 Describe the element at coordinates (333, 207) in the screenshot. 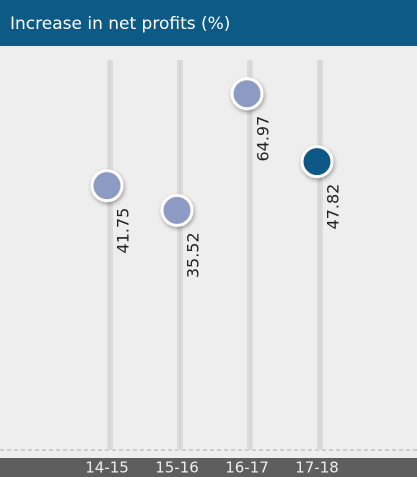

I see `value-label: 47.82` at that location.